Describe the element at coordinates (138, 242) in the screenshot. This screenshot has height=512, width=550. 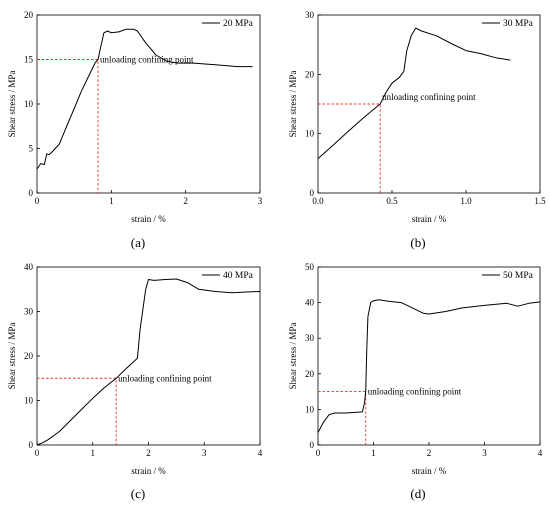
I see `panel-caption: (a)` at that location.